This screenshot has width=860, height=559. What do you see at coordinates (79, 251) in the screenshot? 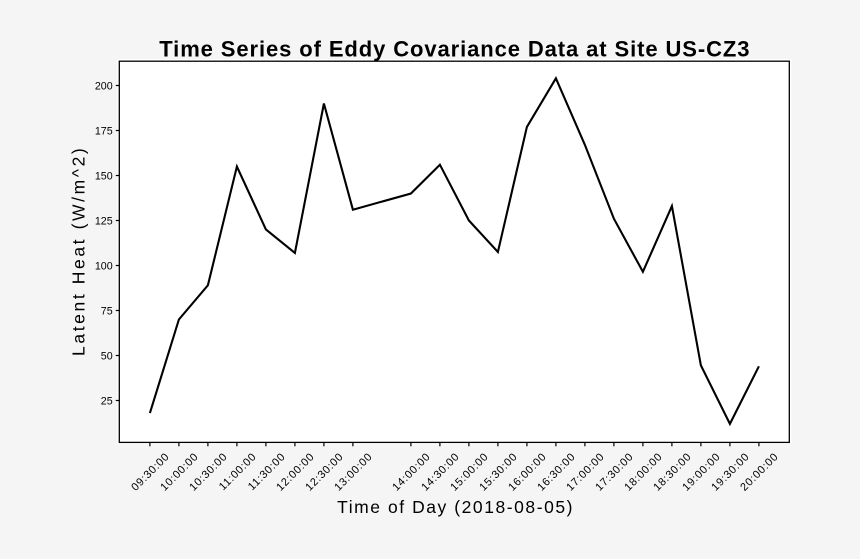
I see `svg-text: Latent Heat (W/m^2)` at bounding box center [79, 251].